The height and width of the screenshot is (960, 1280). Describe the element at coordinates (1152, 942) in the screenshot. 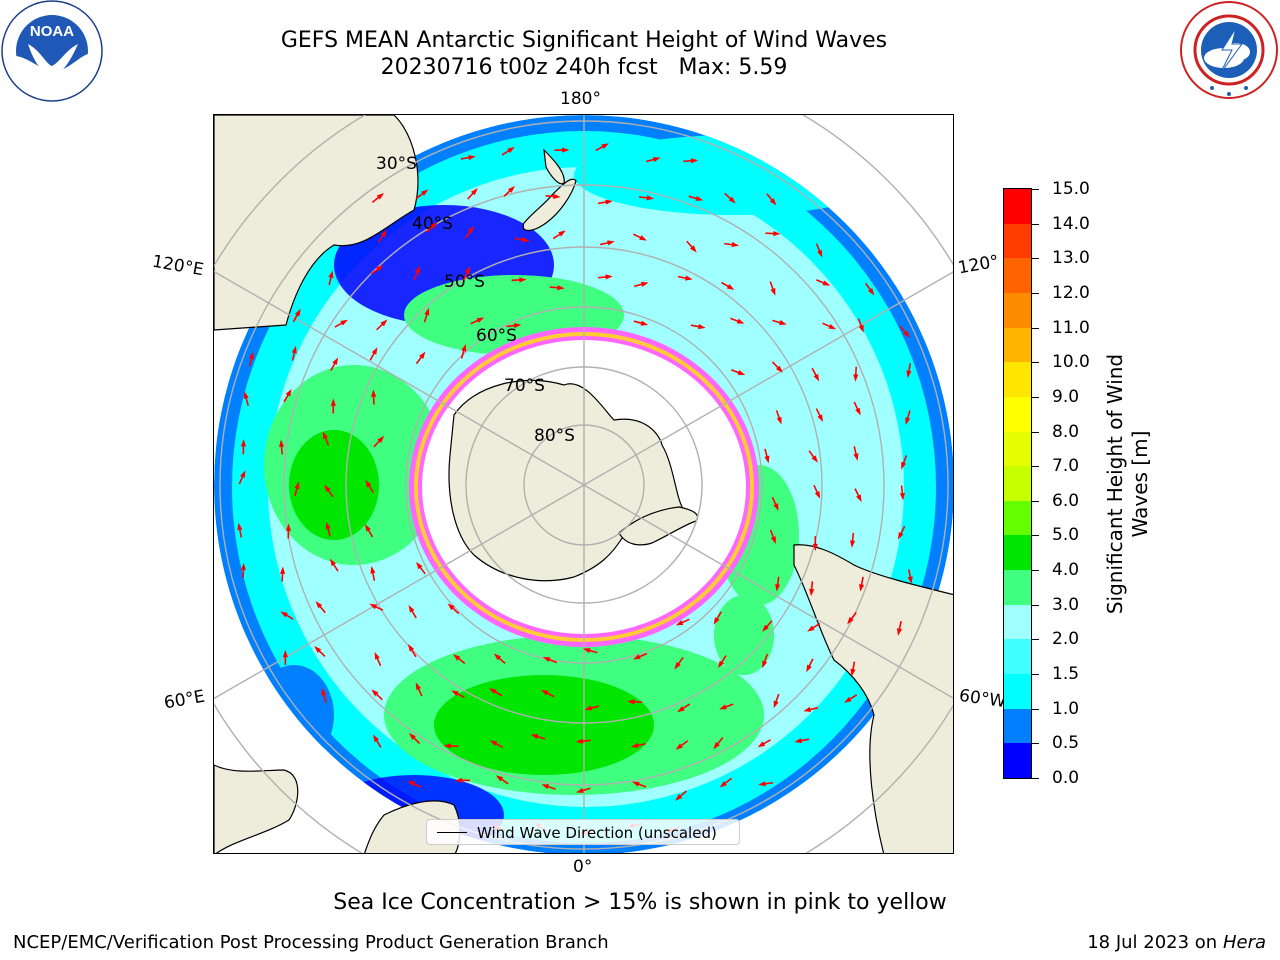

I see `footer-date-text: 18 Jul 2023 on` at that location.